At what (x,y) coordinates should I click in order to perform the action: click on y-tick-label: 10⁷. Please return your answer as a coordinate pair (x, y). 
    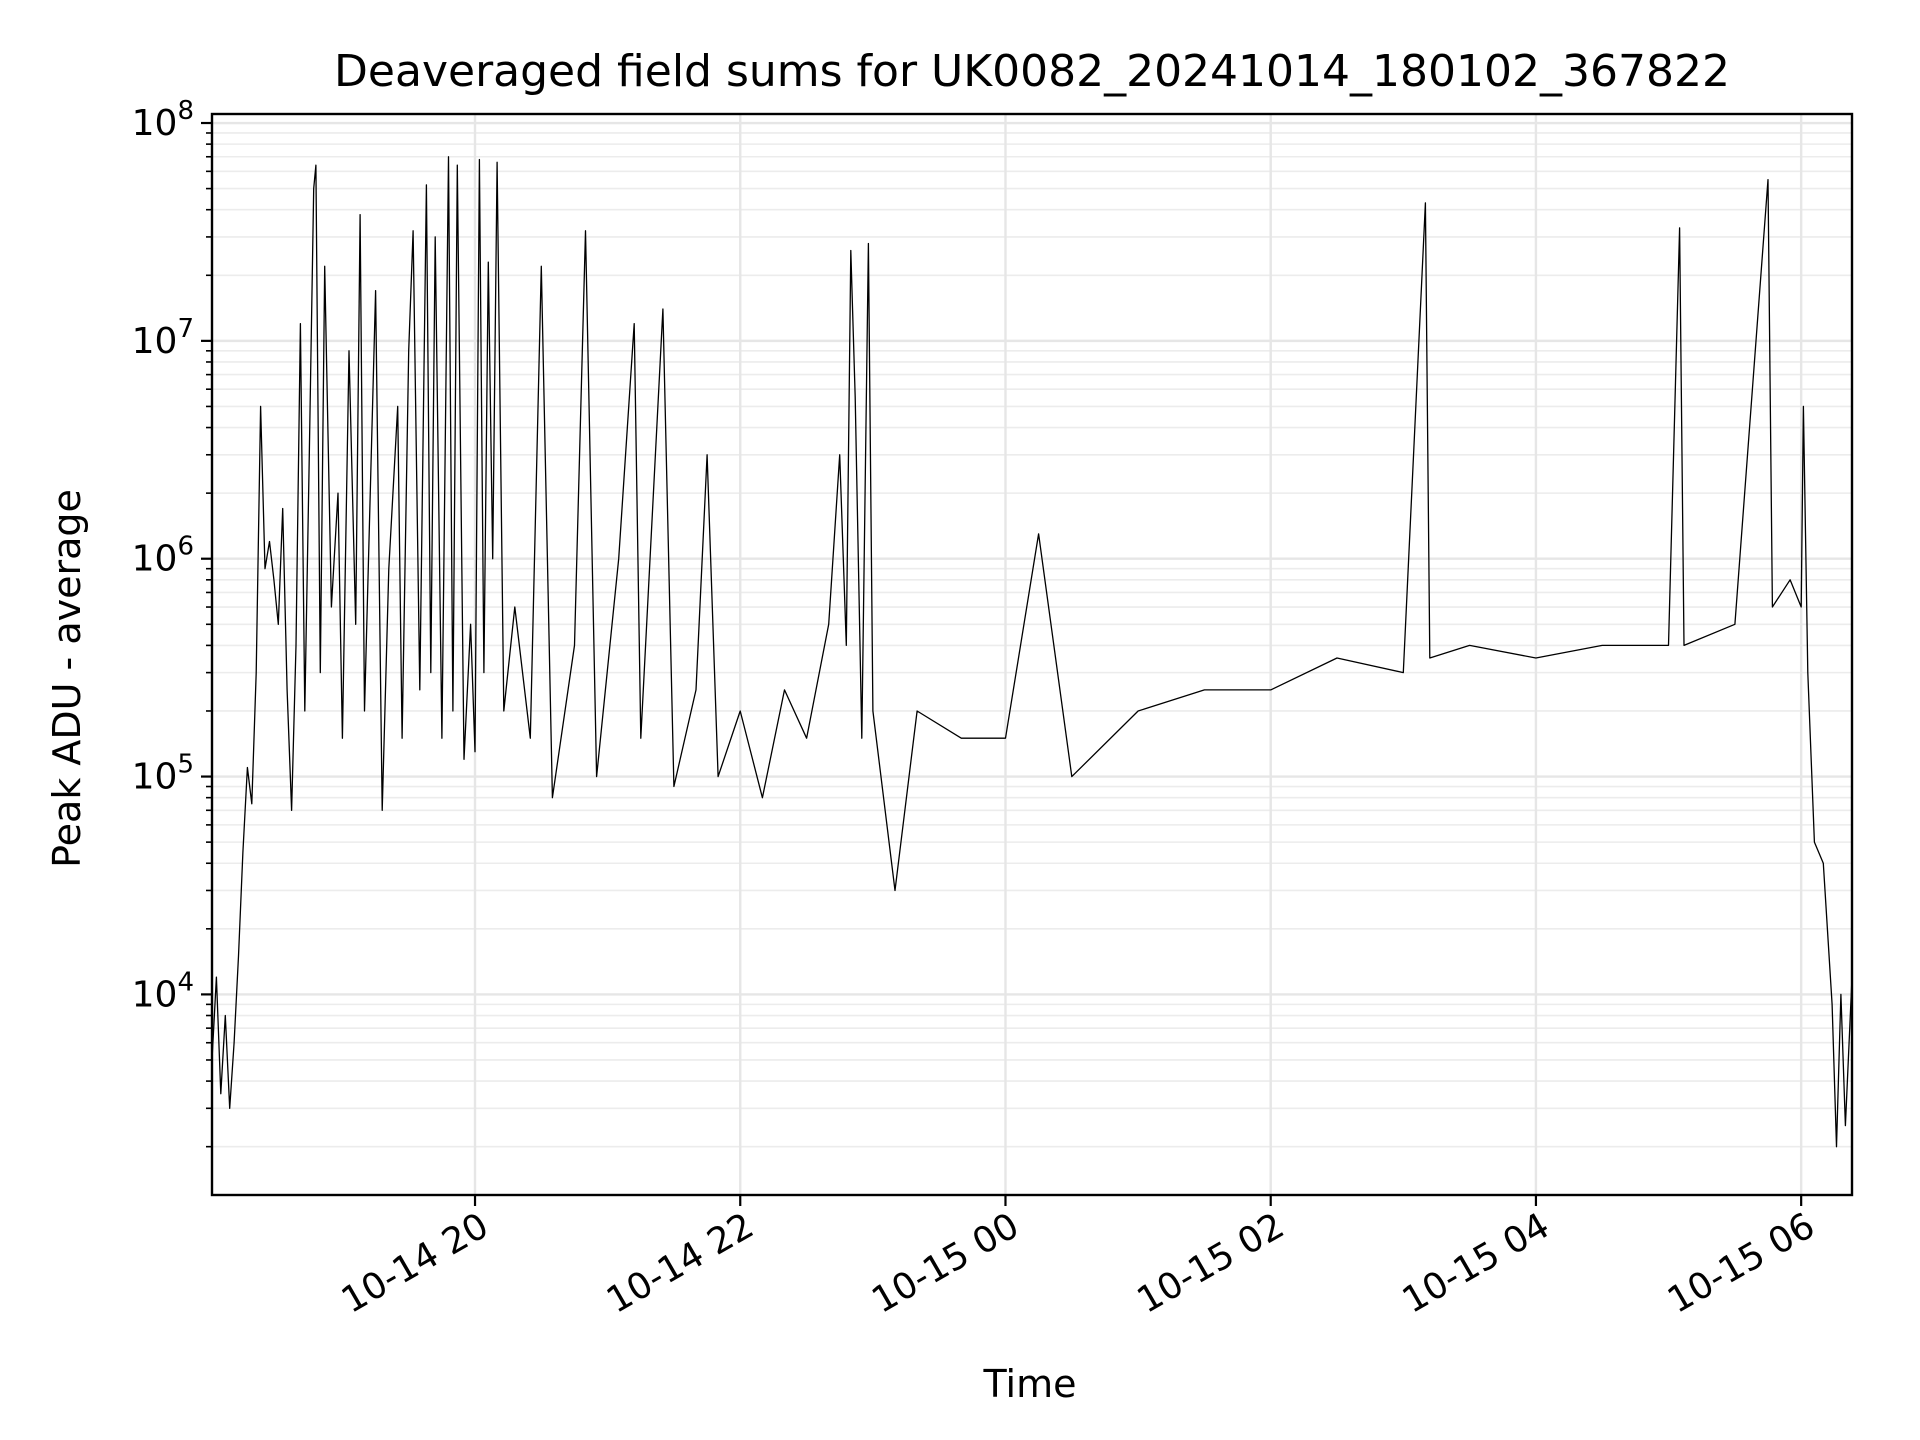
    Looking at the image, I should click on (163, 338).